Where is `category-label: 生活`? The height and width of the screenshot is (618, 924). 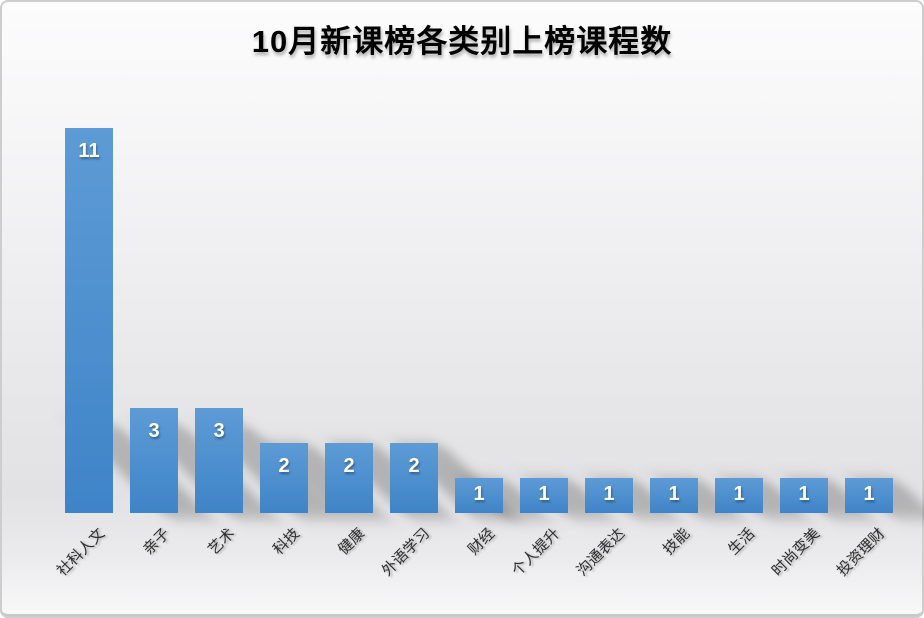
category-label: 生活 is located at coordinates (741, 542).